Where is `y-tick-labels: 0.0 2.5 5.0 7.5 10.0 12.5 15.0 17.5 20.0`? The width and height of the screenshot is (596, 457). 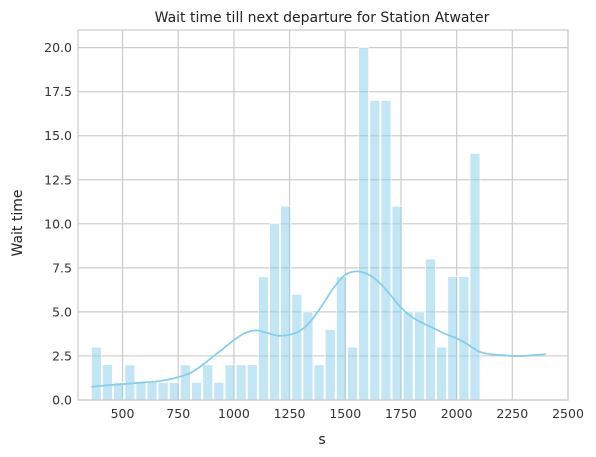
y-tick-labels: 0.0 2.5 5.0 7.5 10.0 12.5 15.0 17.5 20.0 is located at coordinates (58, 223).